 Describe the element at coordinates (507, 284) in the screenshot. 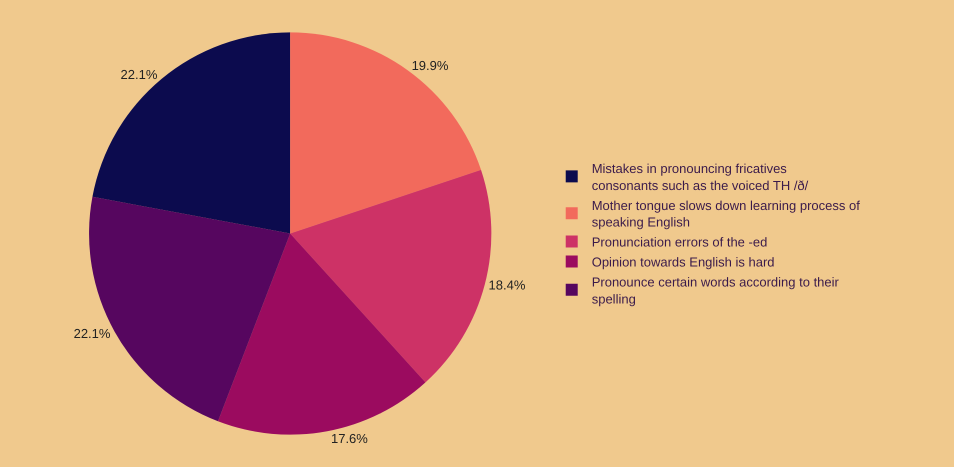

I see `data-label: 18.4%` at that location.